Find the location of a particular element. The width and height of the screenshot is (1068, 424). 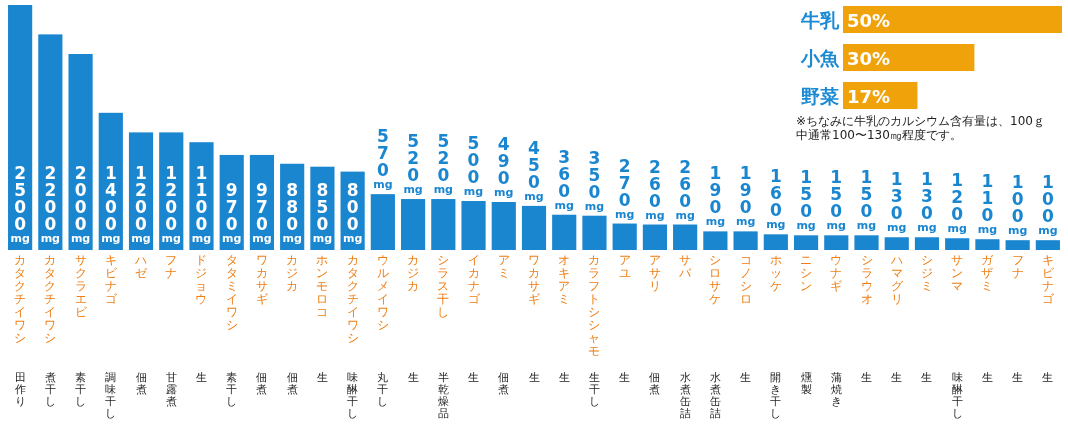

annotation: 蒲焼き is located at coordinates (836, 390).